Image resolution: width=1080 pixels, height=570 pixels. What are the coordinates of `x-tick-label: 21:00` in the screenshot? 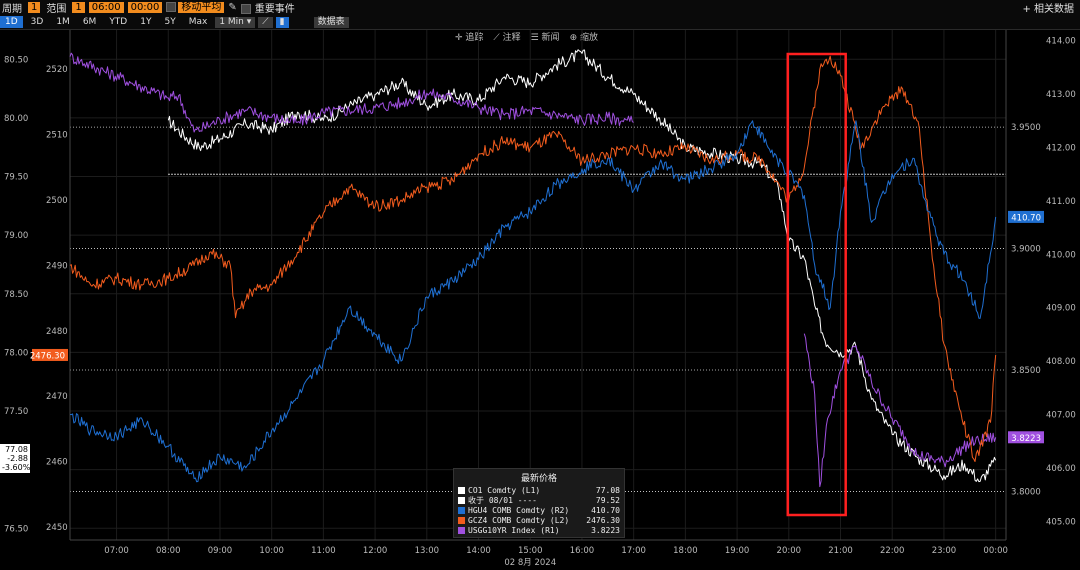 It's located at (840, 551).